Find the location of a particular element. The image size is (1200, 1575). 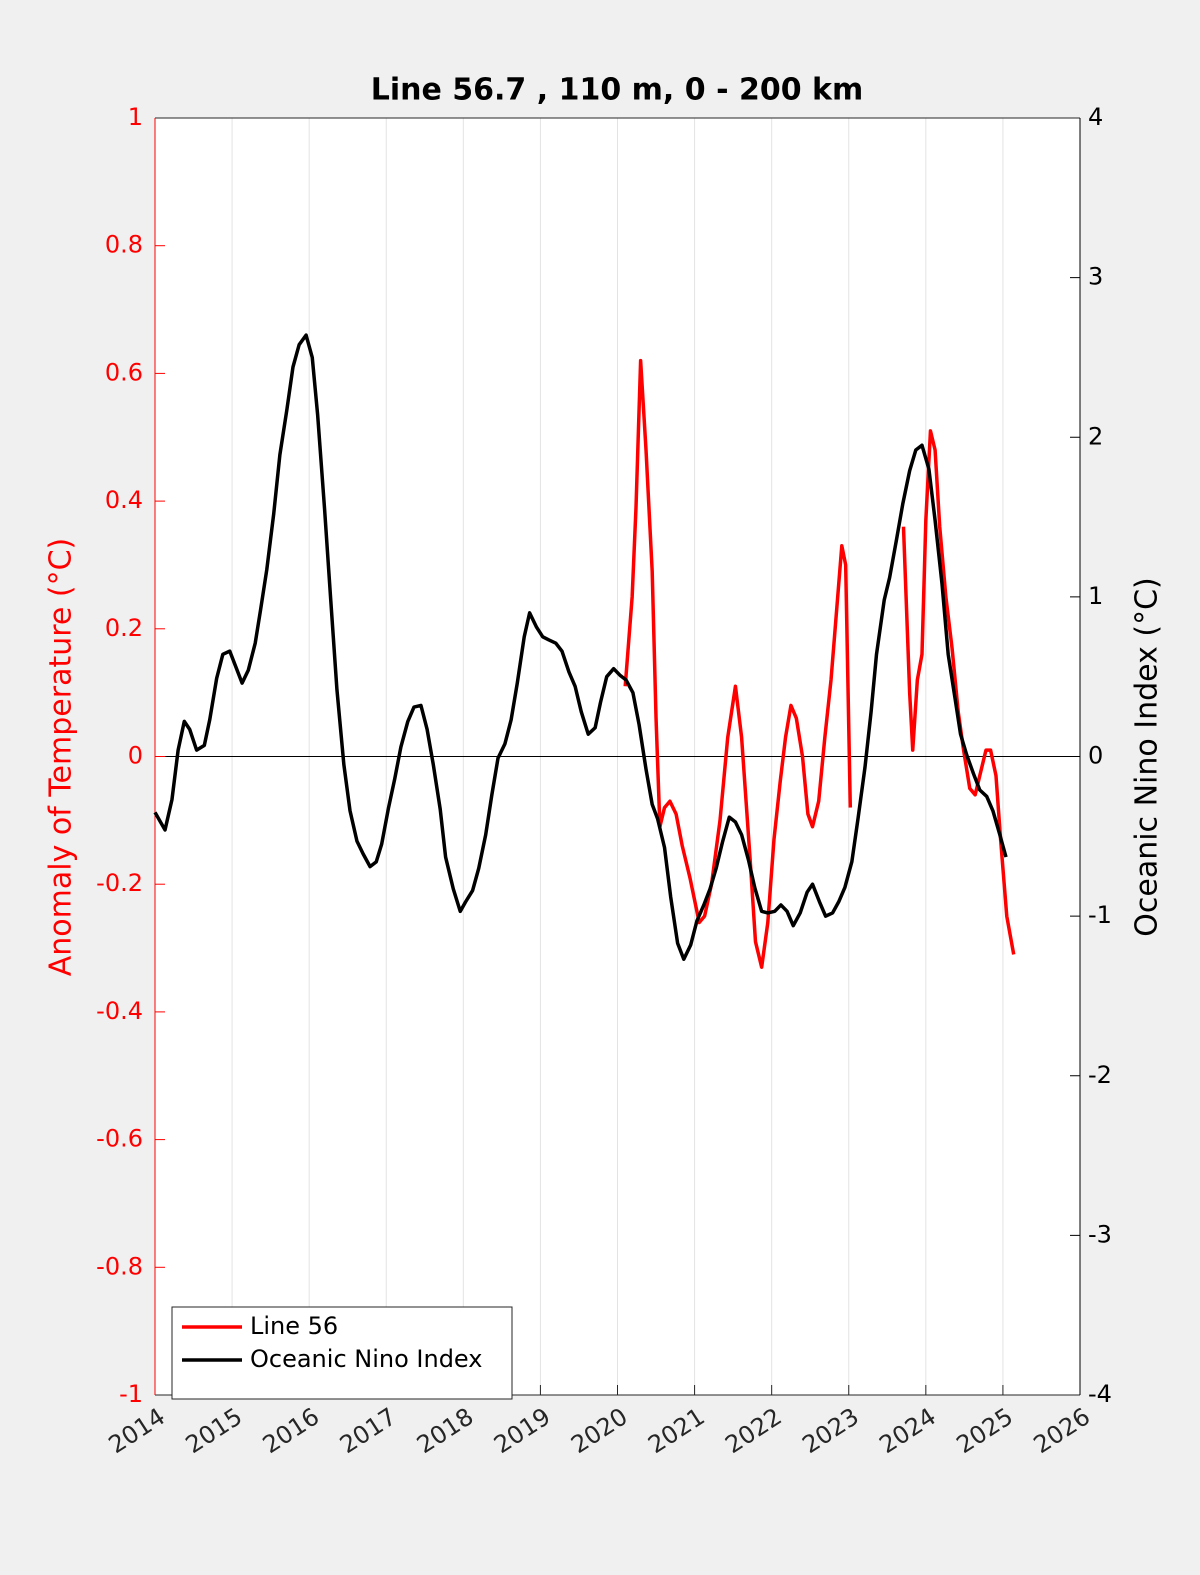

y-tick-label: -0.8 is located at coordinates (119, 1266).